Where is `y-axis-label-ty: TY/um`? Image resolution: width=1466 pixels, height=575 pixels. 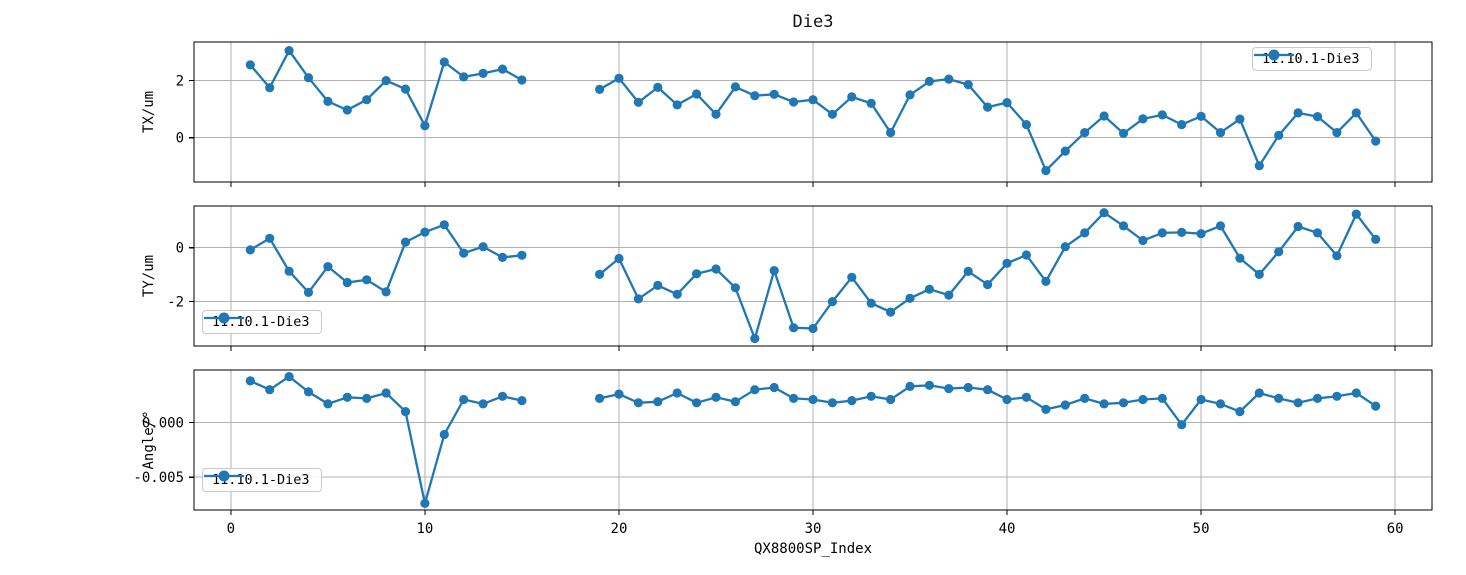
y-axis-label-ty: TY/um is located at coordinates (149, 276).